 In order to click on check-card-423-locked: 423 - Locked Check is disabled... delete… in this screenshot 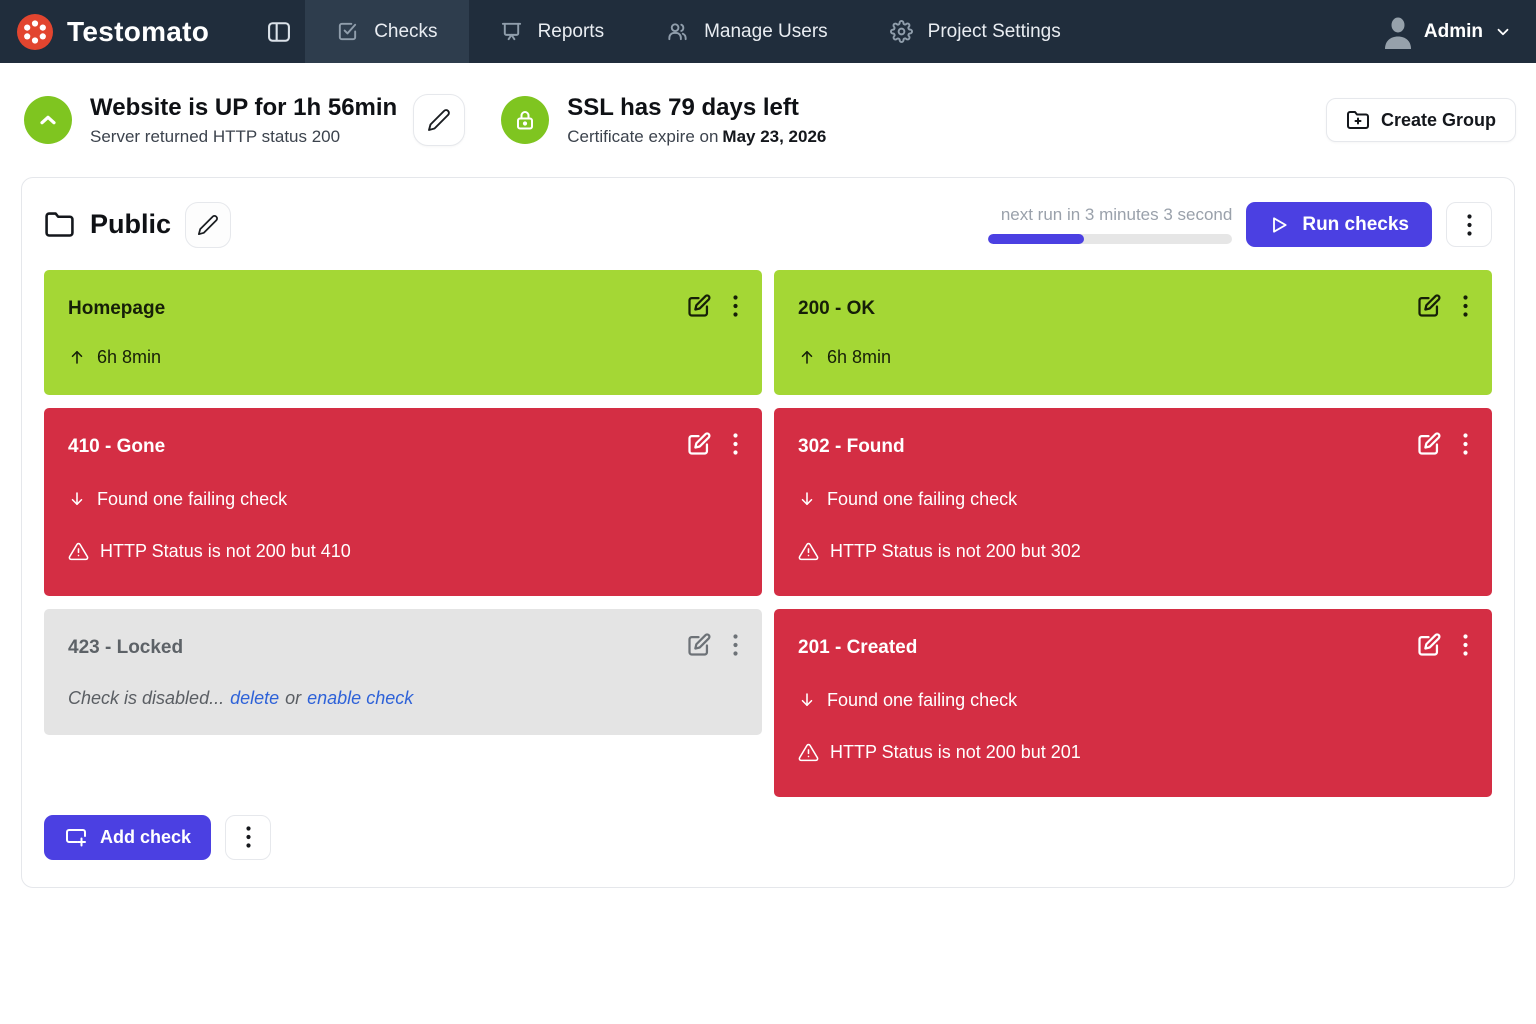, I will do `click(403, 671)`.